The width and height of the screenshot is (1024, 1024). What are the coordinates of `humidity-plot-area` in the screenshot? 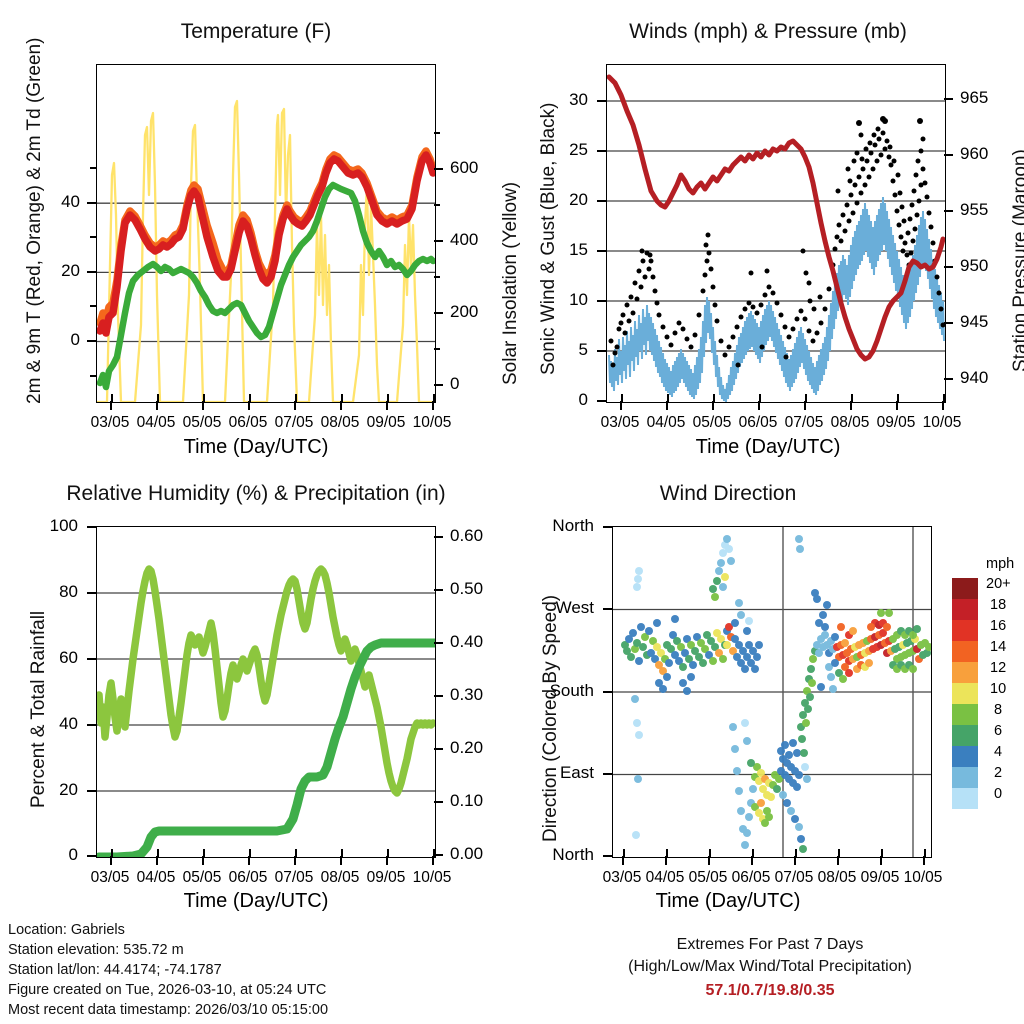 It's located at (266, 692).